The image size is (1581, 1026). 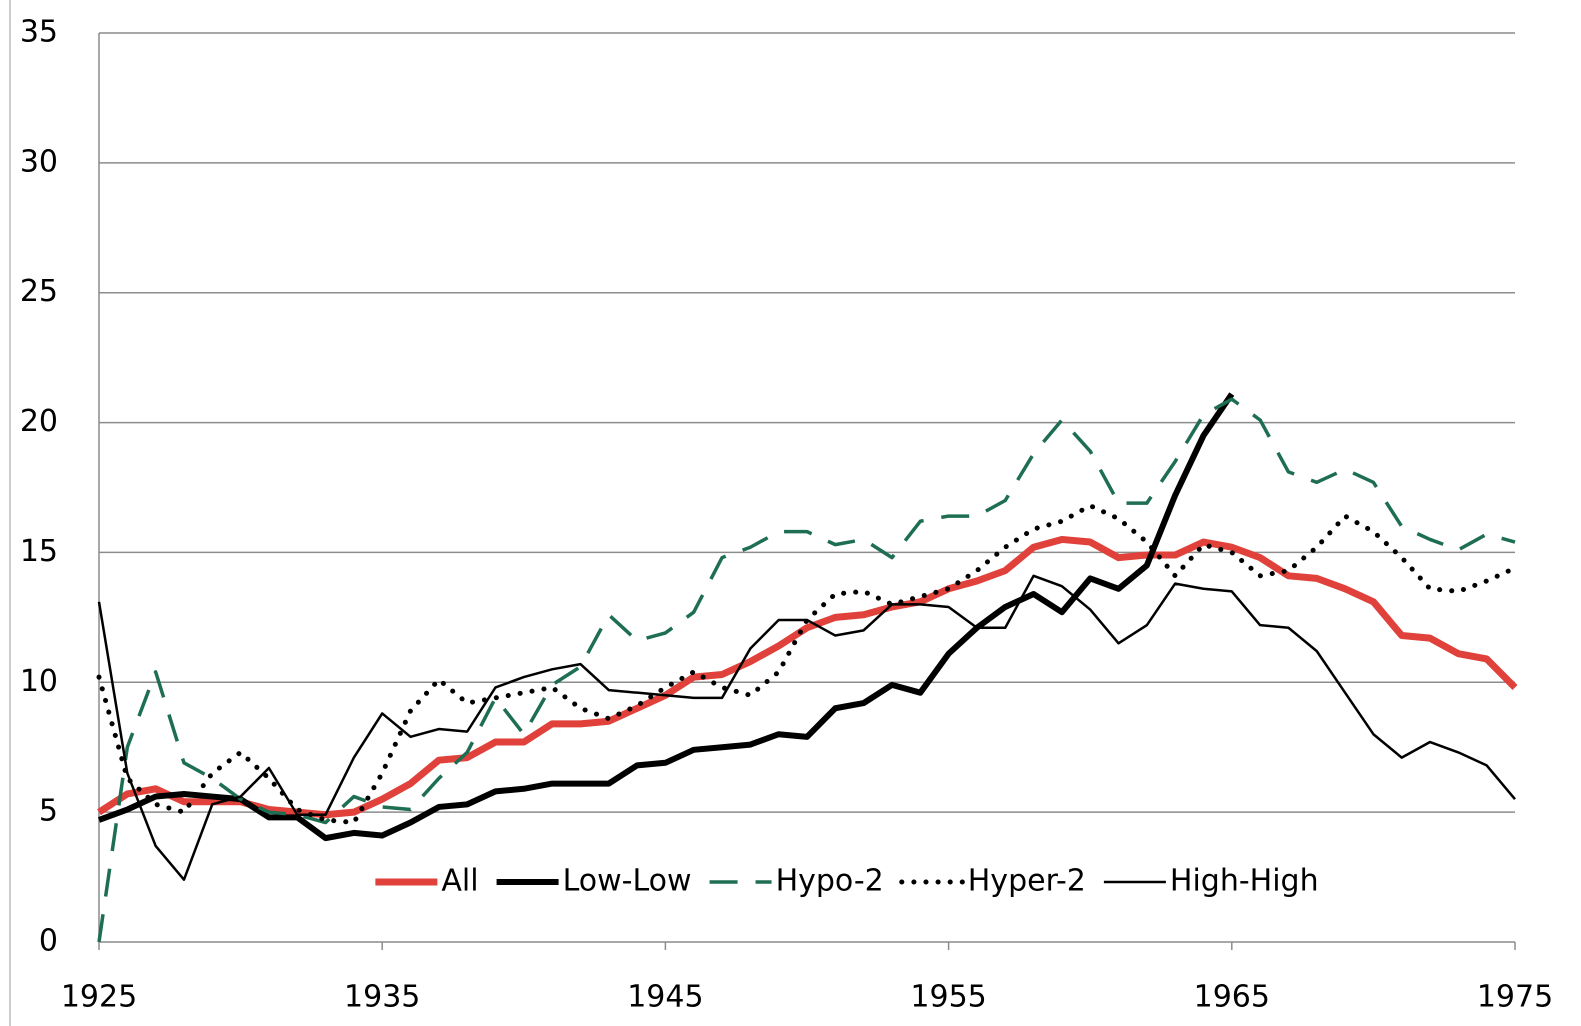 I want to click on x-tick-label: 1925, so click(x=99, y=997).